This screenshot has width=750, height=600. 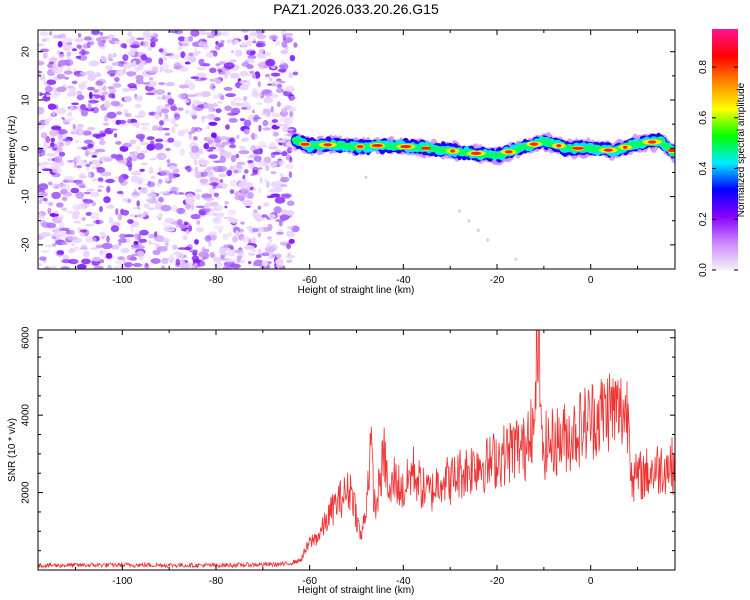 I want to click on snr-y-label: SNR (10 * v/v), so click(x=12, y=450).